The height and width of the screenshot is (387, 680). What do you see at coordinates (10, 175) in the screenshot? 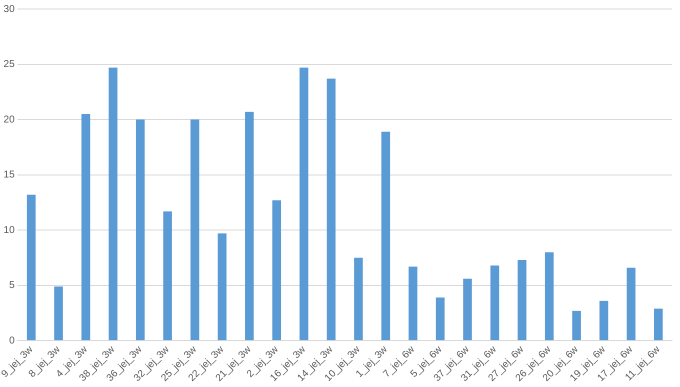
I see `y-tick-label: 15` at bounding box center [10, 175].